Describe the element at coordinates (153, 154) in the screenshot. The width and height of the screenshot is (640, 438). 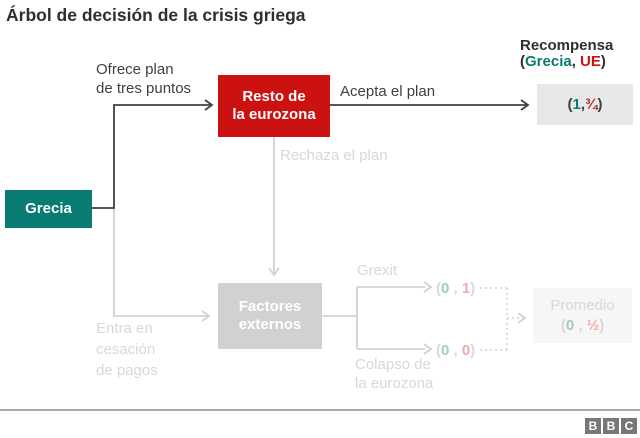
I see `edge-offer-line` at that location.